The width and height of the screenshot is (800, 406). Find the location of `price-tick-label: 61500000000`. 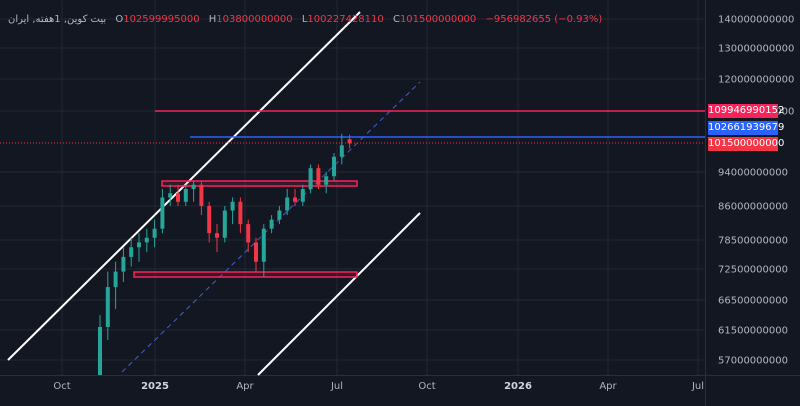

price-tick-label: 61500000000 is located at coordinates (753, 331).